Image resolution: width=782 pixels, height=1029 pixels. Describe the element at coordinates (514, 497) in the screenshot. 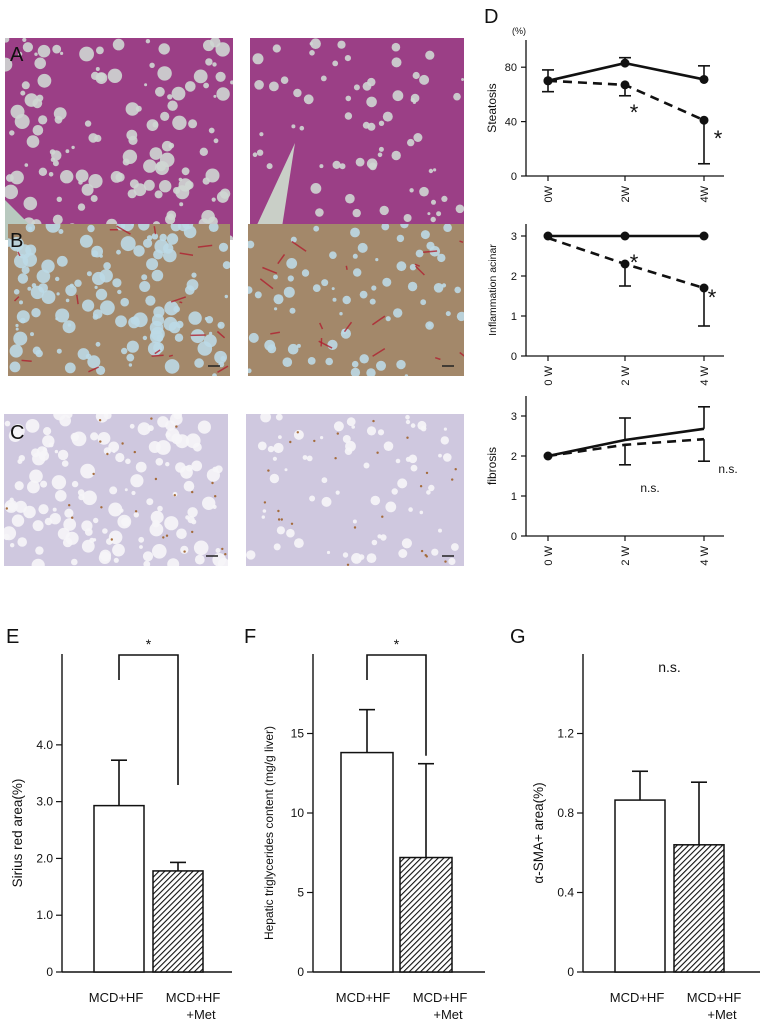

I see `y-tick-label: 1` at that location.